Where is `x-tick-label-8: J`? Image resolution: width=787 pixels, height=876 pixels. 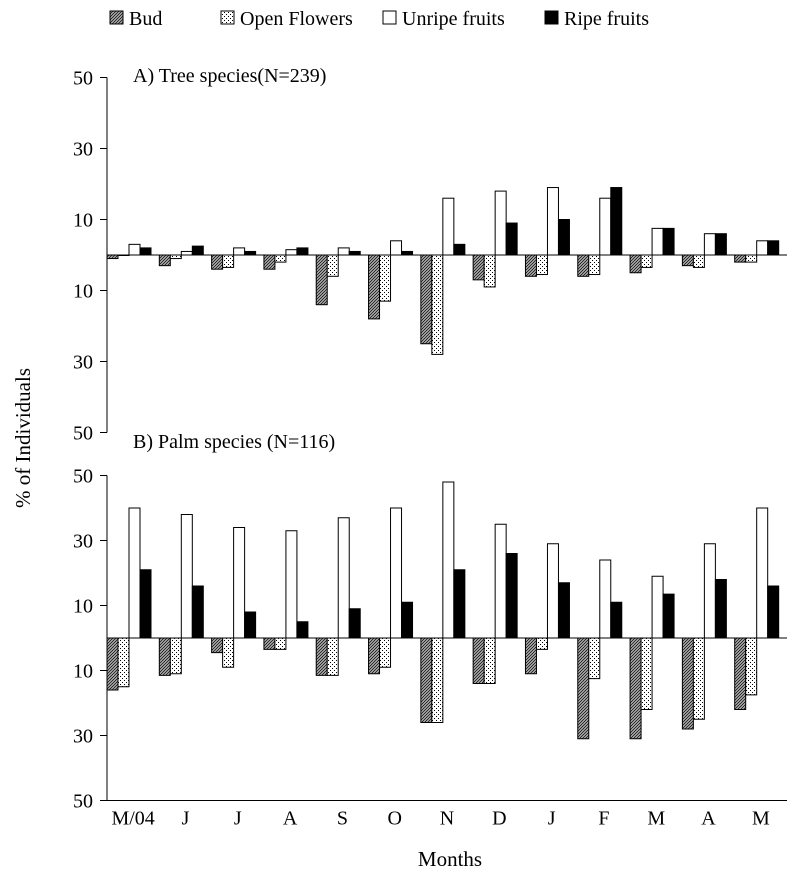 x-tick-label-8: J is located at coordinates (552, 819).